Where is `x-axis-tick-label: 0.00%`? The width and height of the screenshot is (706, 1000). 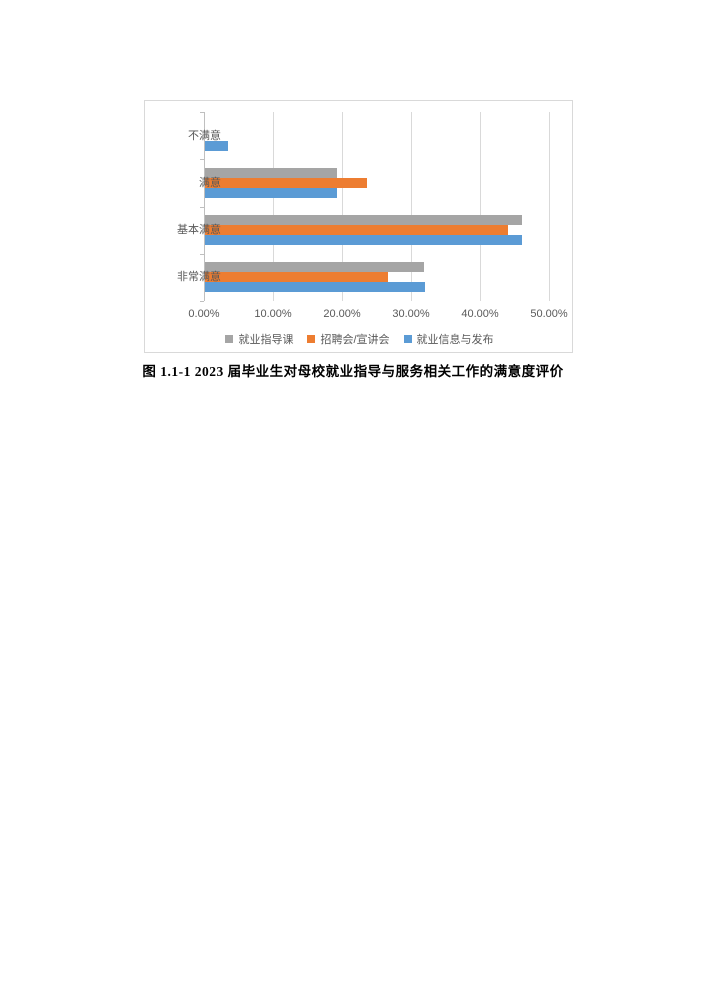
x-axis-tick-label: 0.00% is located at coordinates (204, 314).